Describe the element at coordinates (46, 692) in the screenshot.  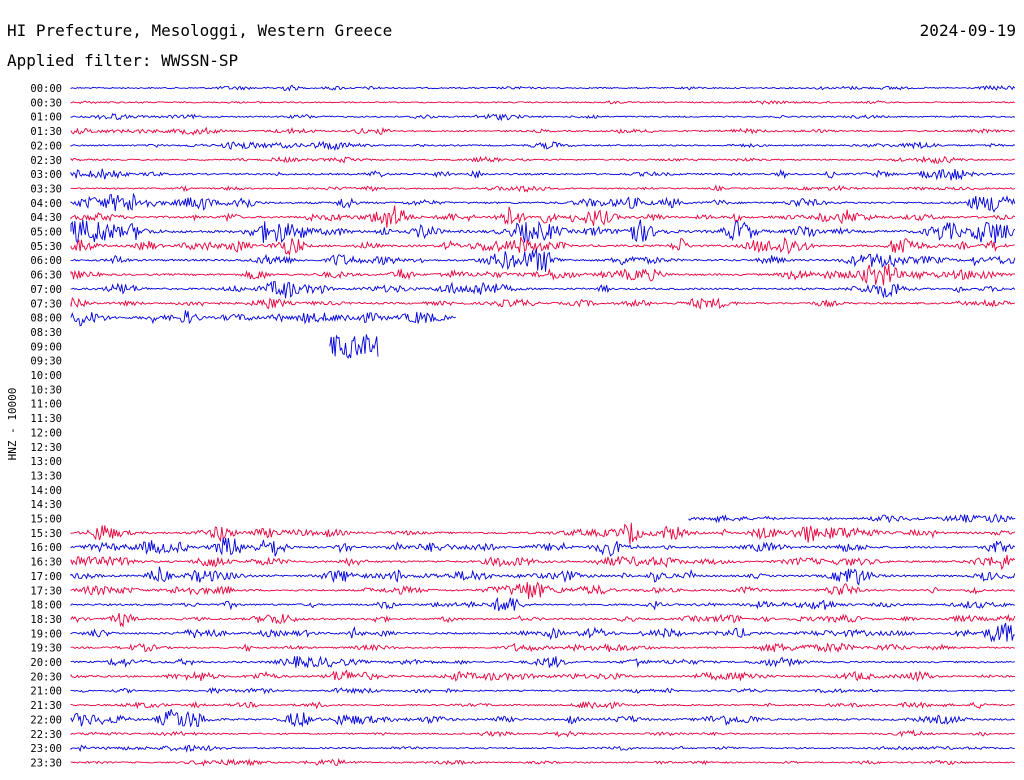
I see `time-tick-label: 21:00` at that location.